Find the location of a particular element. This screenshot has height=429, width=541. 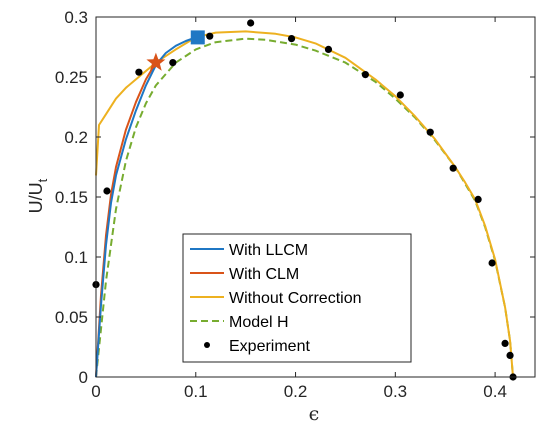

y-tick-label: 0.1 is located at coordinates (76, 257).